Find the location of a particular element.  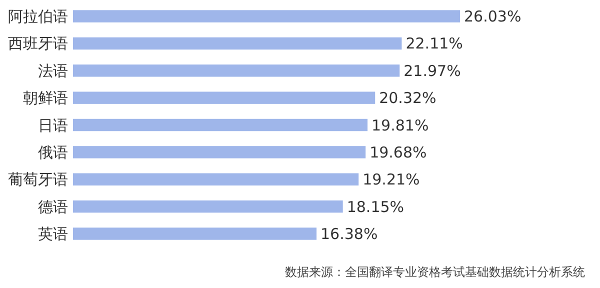

data-label: 26.03% is located at coordinates (493, 17).